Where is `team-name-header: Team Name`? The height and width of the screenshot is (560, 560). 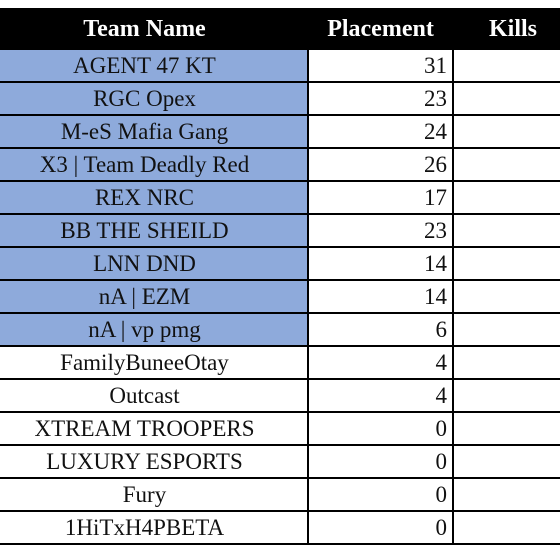 team-name-header: Team Name is located at coordinates (154, 29).